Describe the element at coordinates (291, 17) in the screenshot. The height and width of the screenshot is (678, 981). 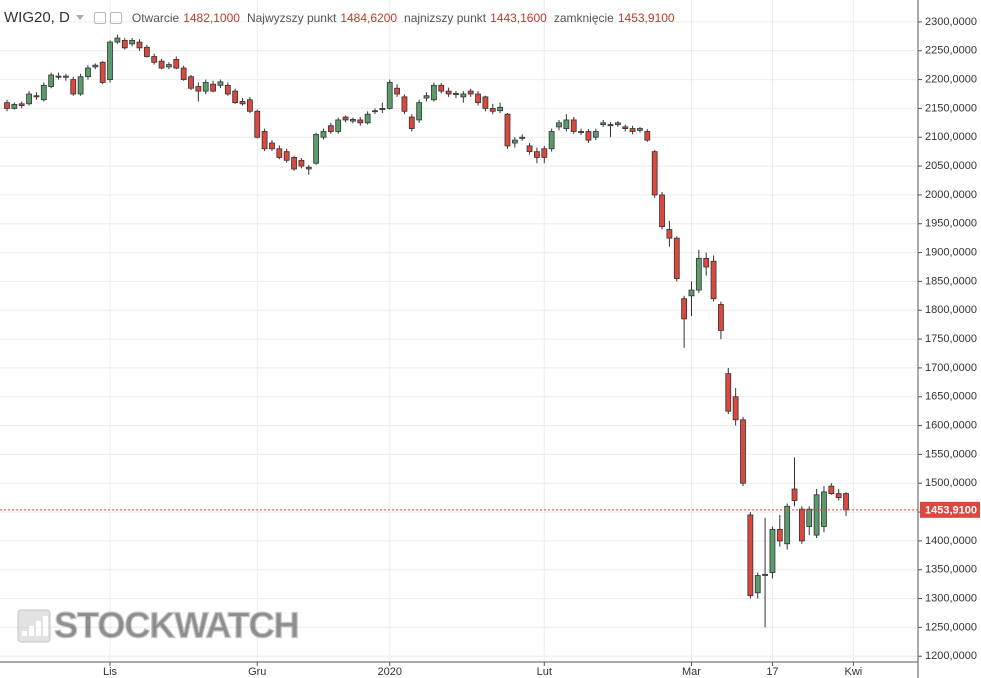
I see `legend-label: Najwyzszy punkt` at that location.